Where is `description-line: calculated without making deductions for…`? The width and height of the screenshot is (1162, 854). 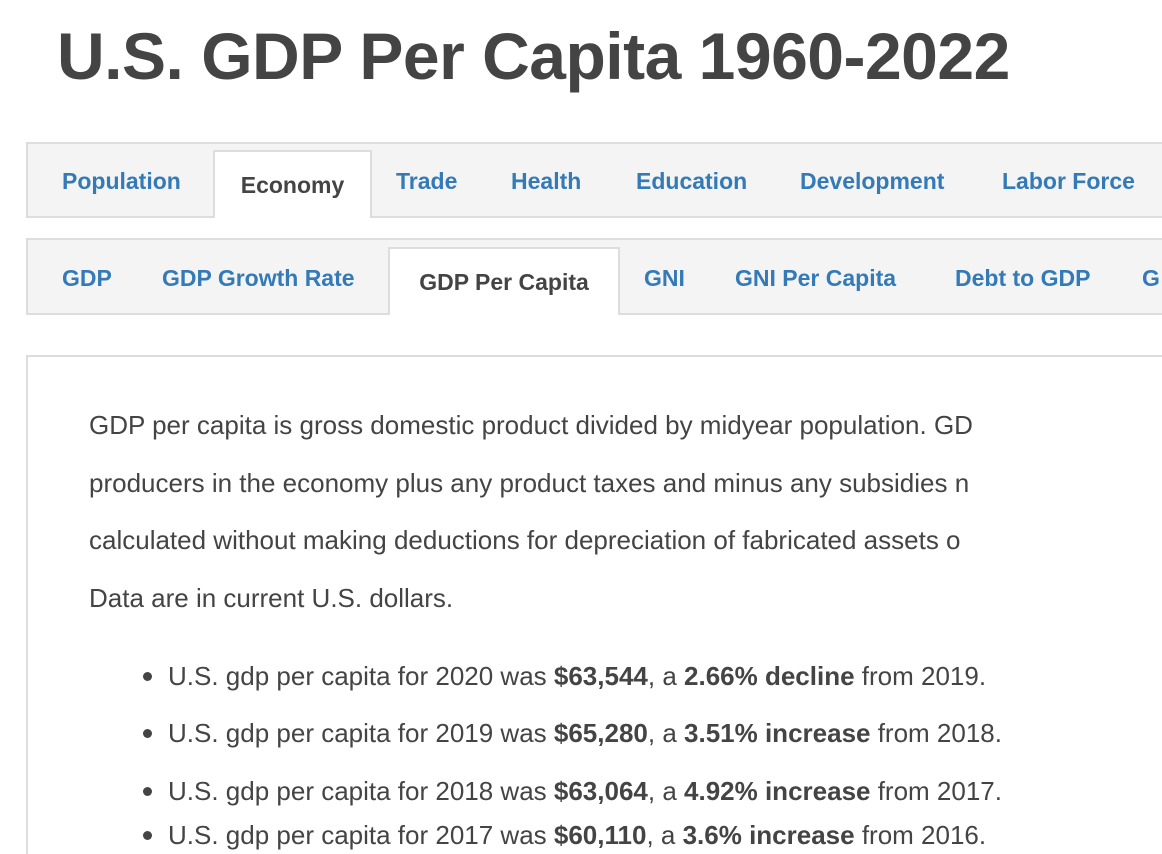
description-line: calculated without making deductions for… is located at coordinates (525, 540).